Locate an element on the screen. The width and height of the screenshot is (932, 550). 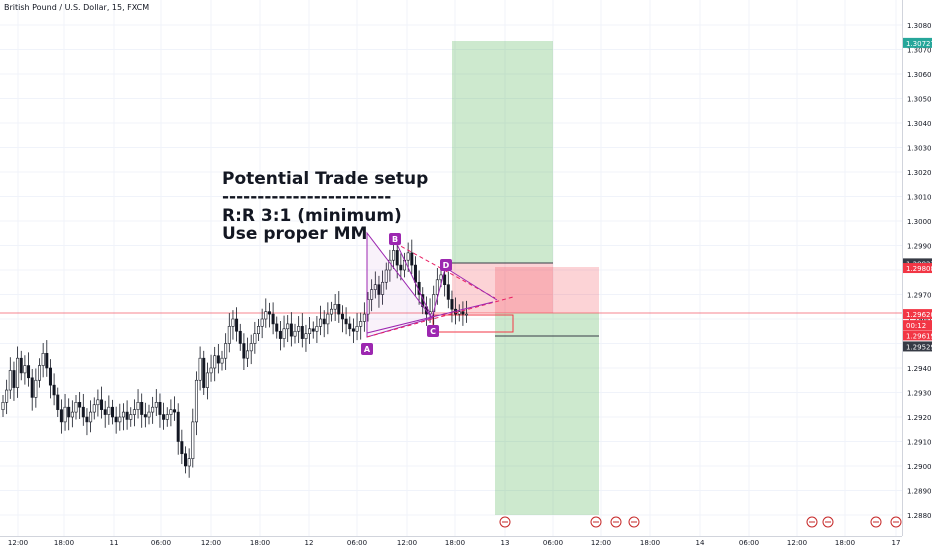
long-stop-zone is located at coordinates (502, 288).